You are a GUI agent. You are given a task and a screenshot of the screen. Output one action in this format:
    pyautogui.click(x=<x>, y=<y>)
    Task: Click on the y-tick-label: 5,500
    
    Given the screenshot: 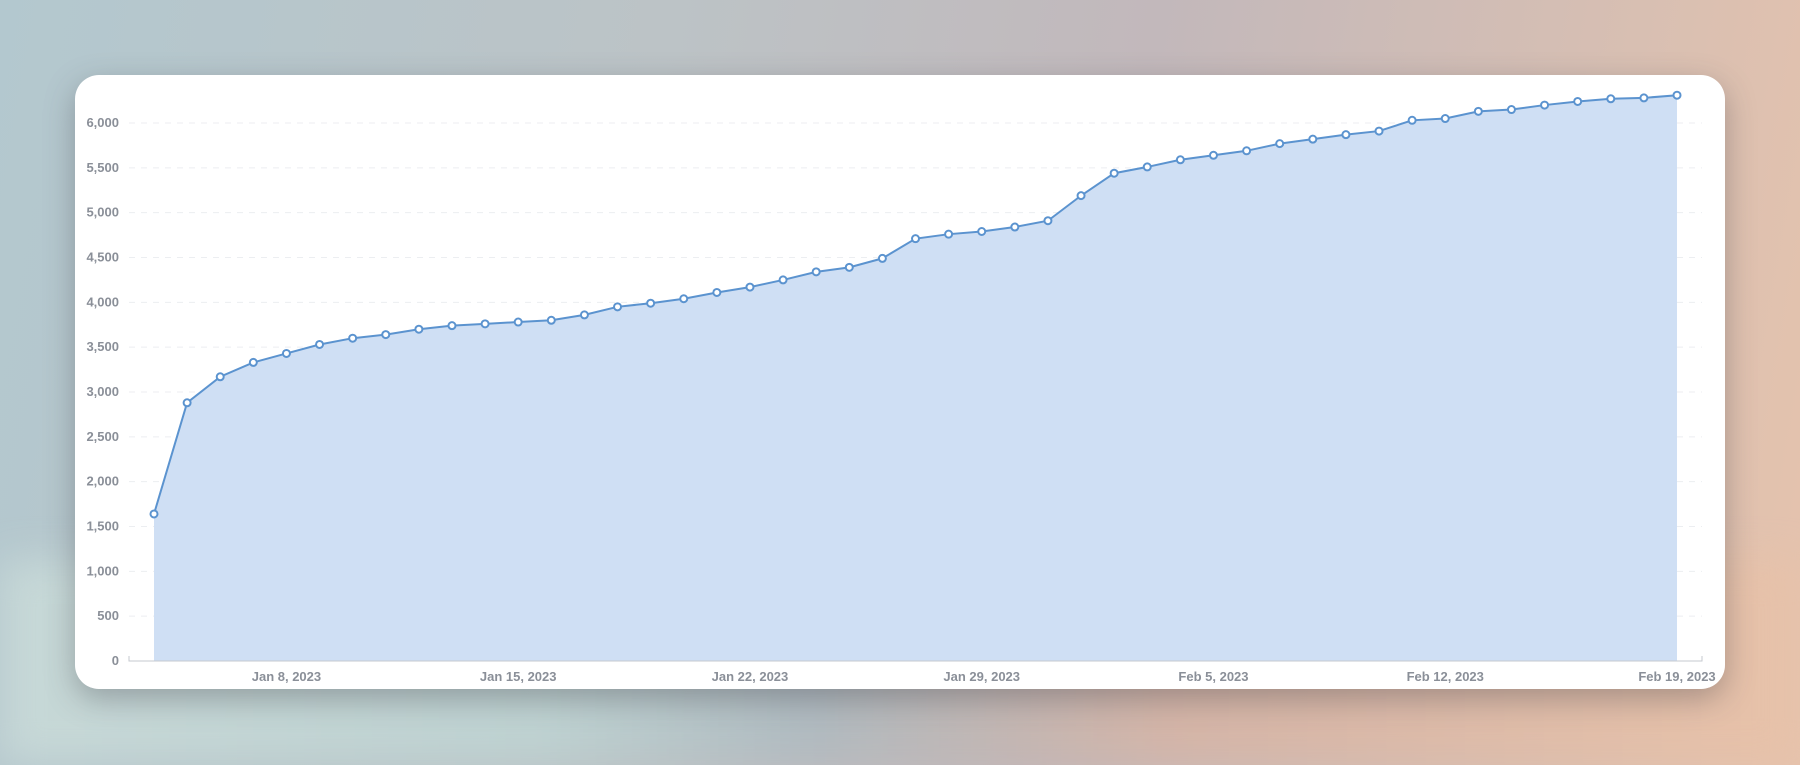 What is the action you would take?
    pyautogui.click(x=102, y=167)
    